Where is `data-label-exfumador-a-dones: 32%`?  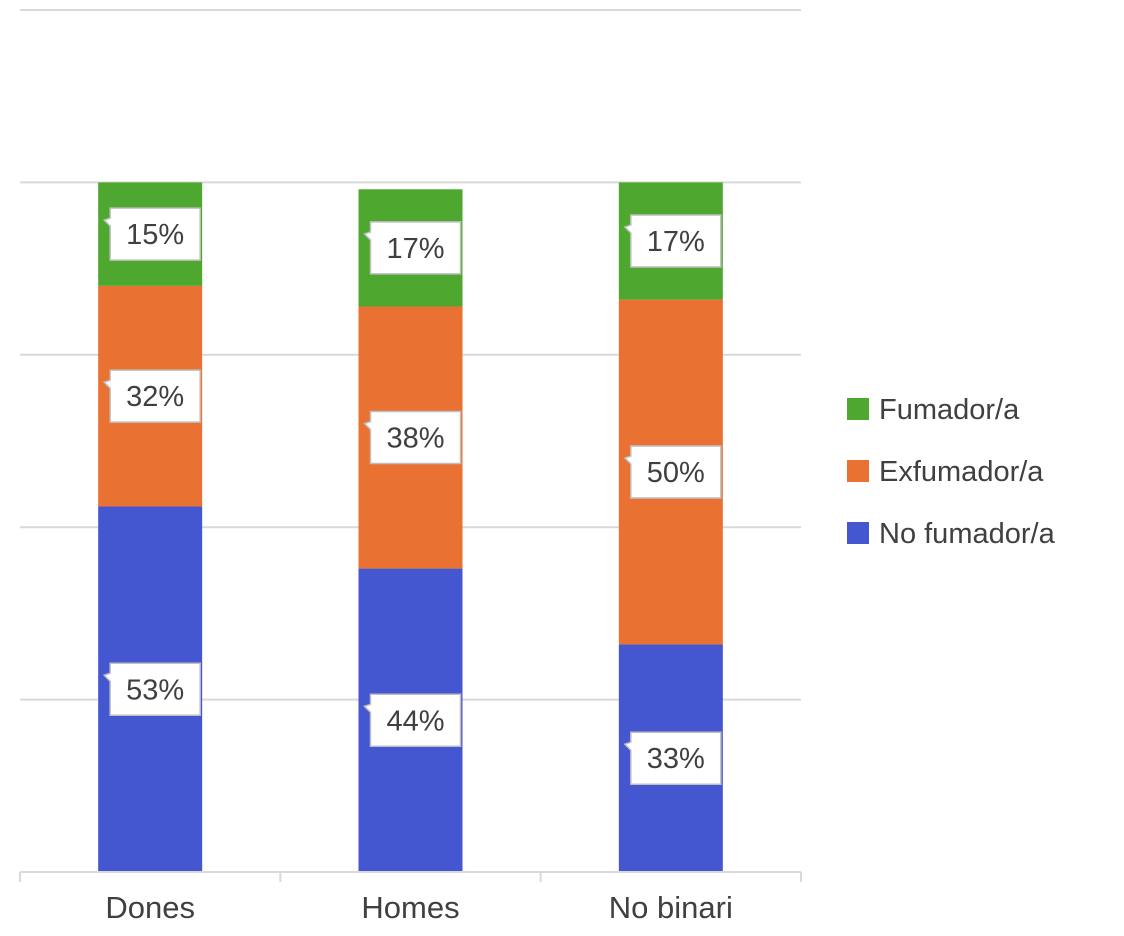 data-label-exfumador-a-dones: 32% is located at coordinates (151, 396).